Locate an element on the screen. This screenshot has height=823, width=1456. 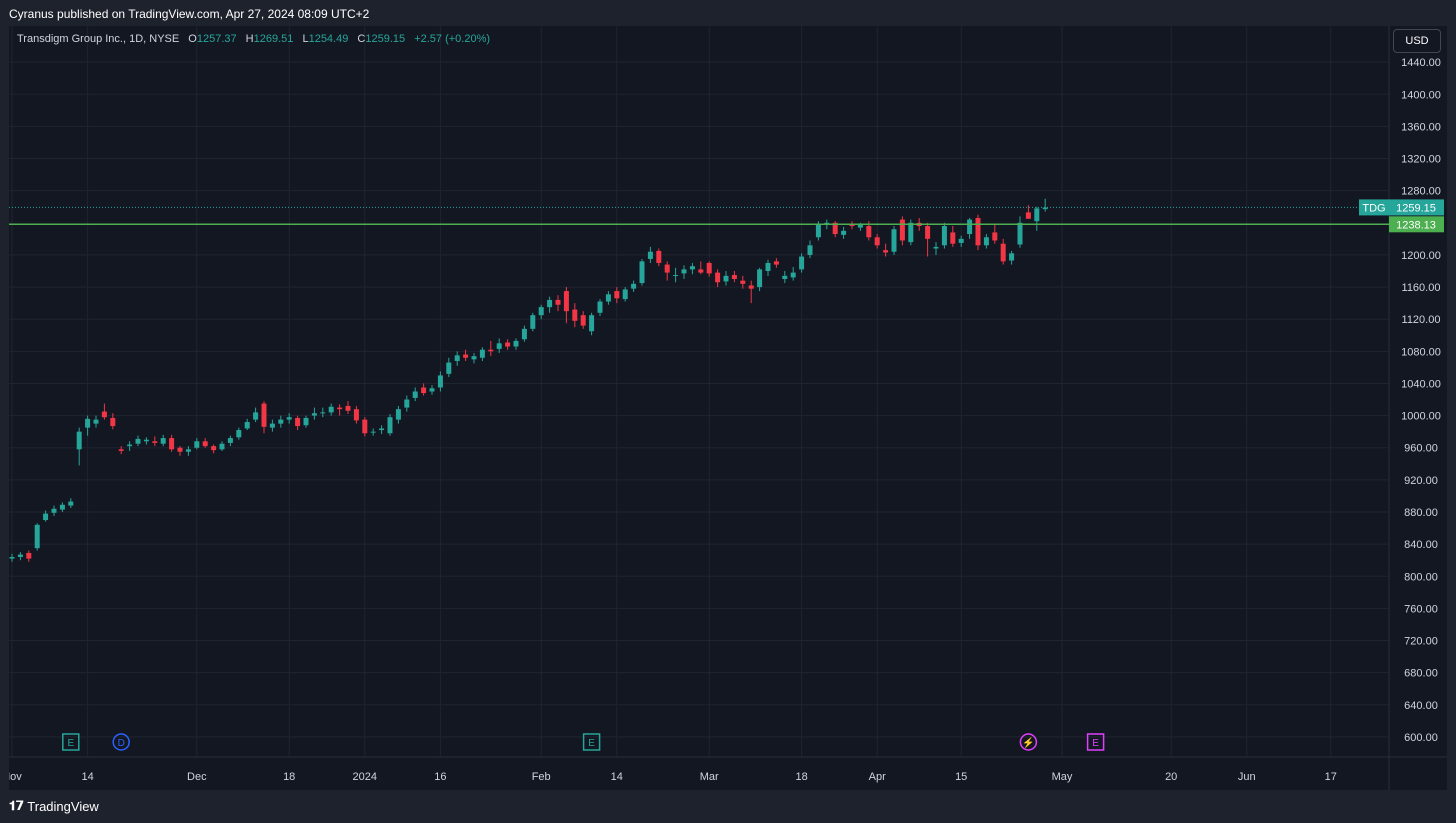
currency-button: USD is located at coordinates (1417, 41).